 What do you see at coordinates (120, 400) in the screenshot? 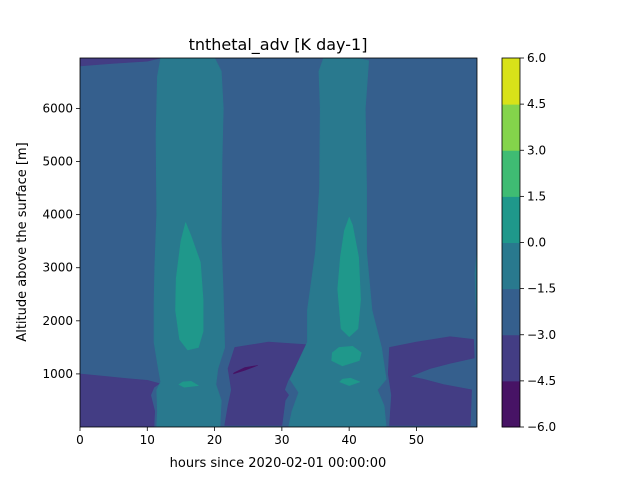
I see `contour-region-surface-band-left` at bounding box center [120, 400].